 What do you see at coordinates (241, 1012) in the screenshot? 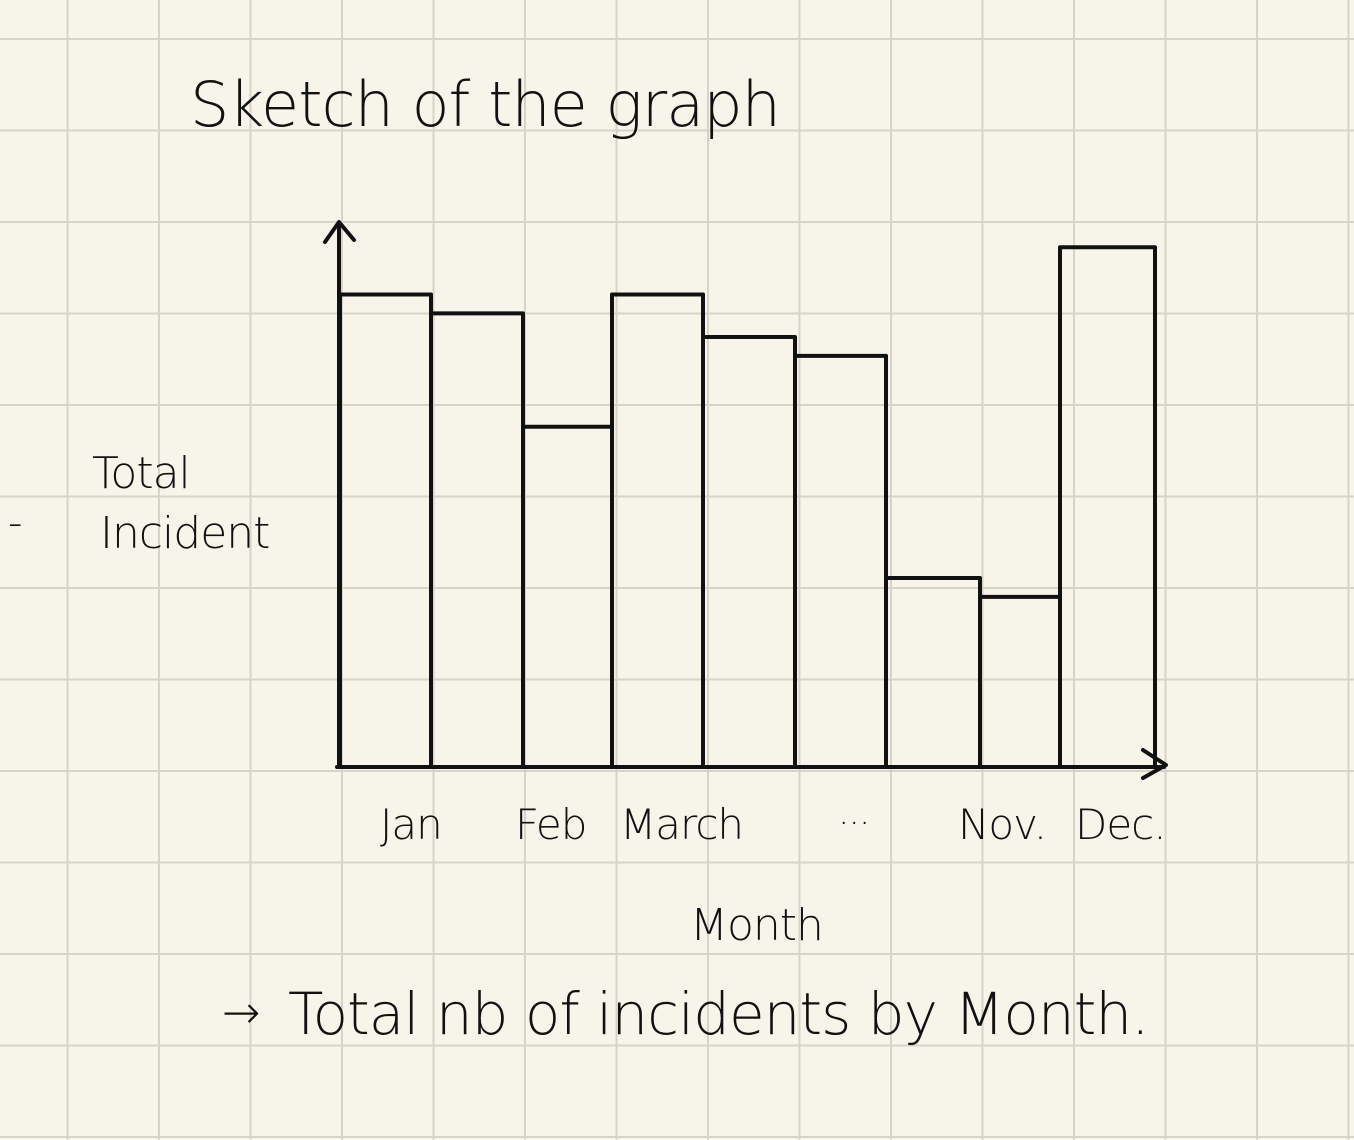
I see `caption-arrow: →` at bounding box center [241, 1012].